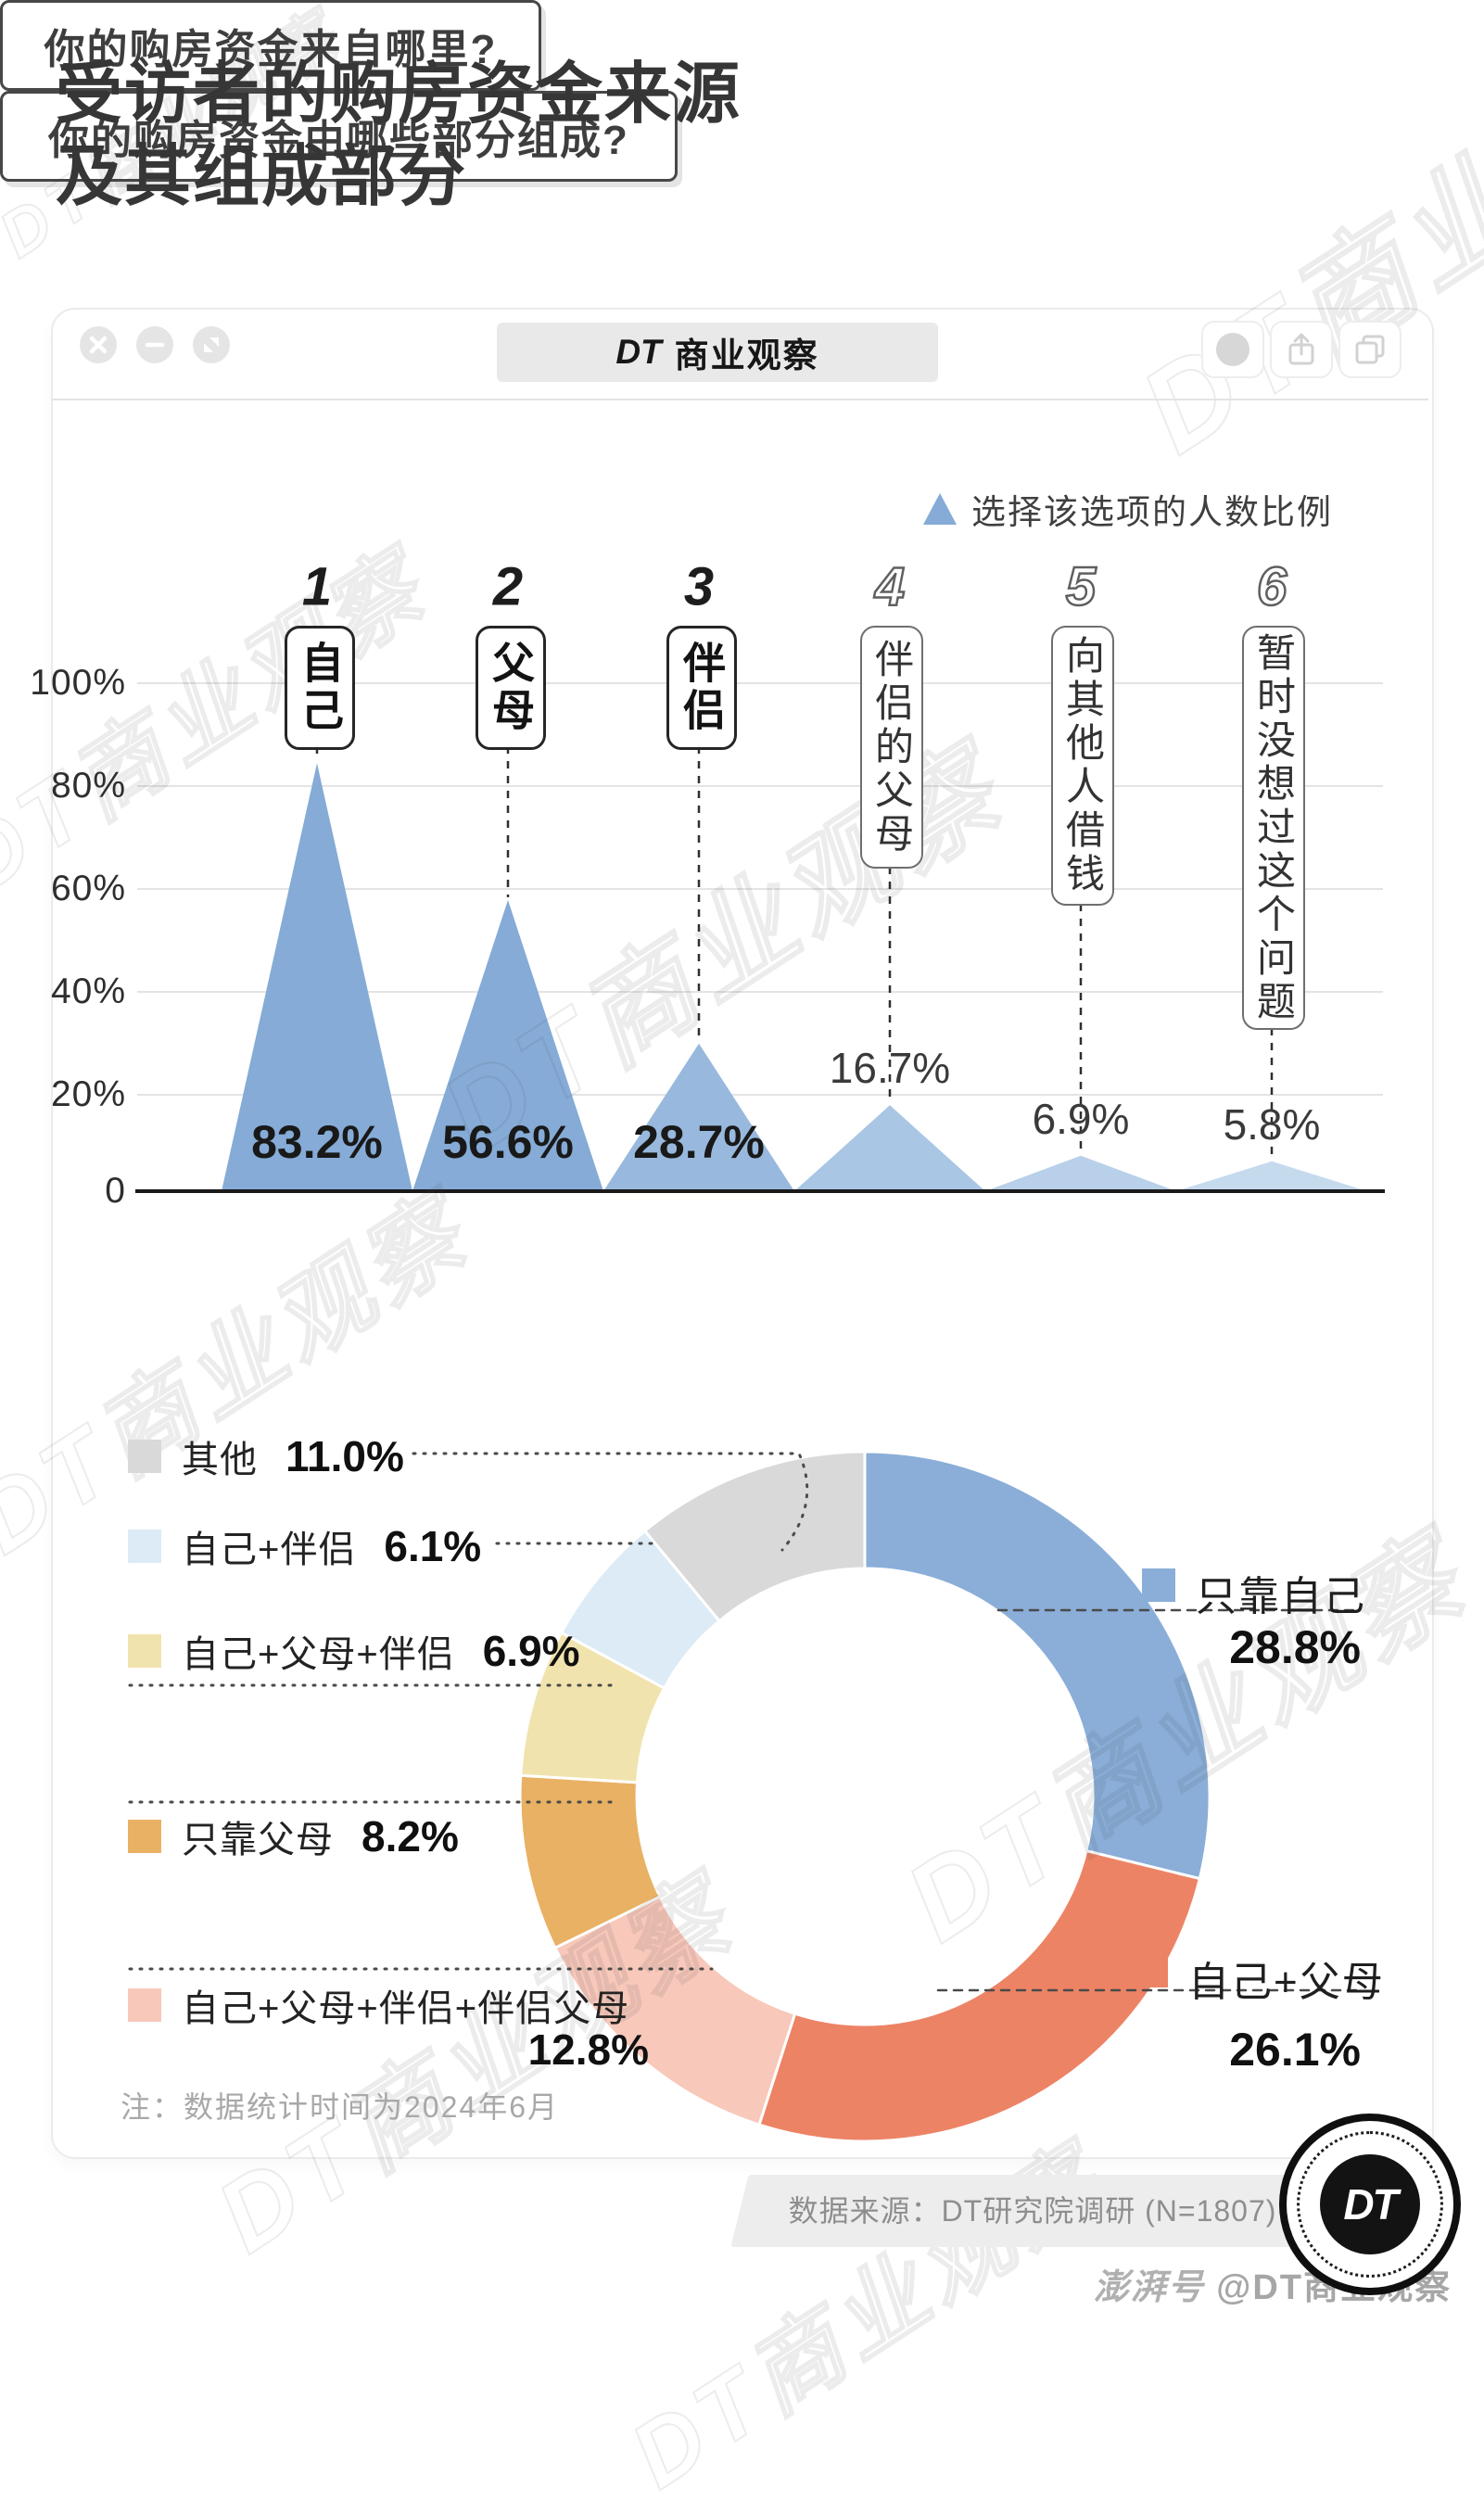 Image resolution: width=1484 pixels, height=2514 pixels. What do you see at coordinates (88, 991) in the screenshot?
I see `ytick-40: 40%` at bounding box center [88, 991].